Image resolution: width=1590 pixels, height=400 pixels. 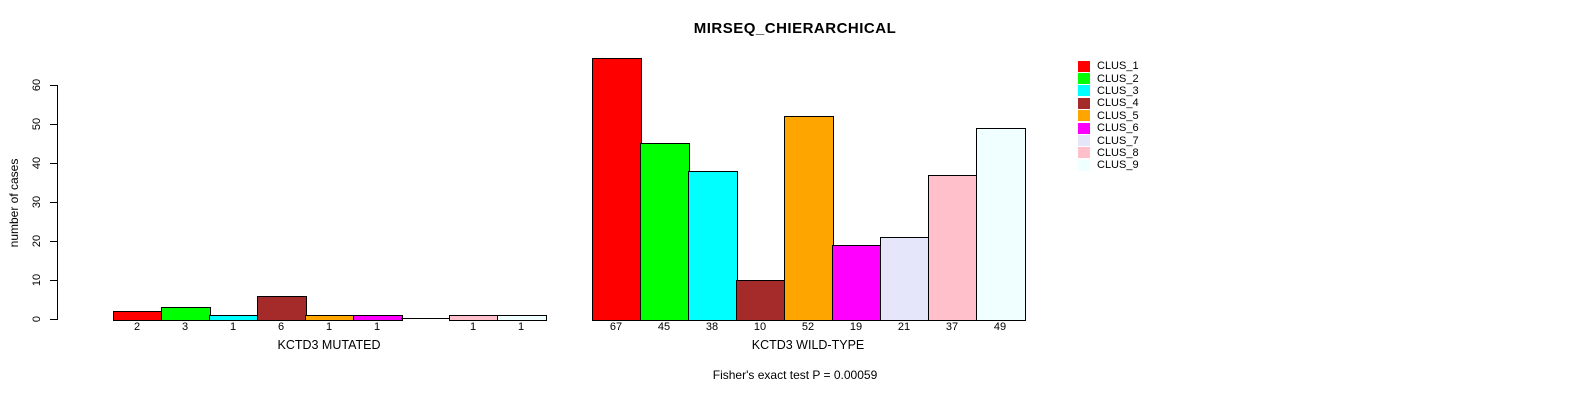 I want to click on bar-value-label: 3, so click(x=185, y=327).